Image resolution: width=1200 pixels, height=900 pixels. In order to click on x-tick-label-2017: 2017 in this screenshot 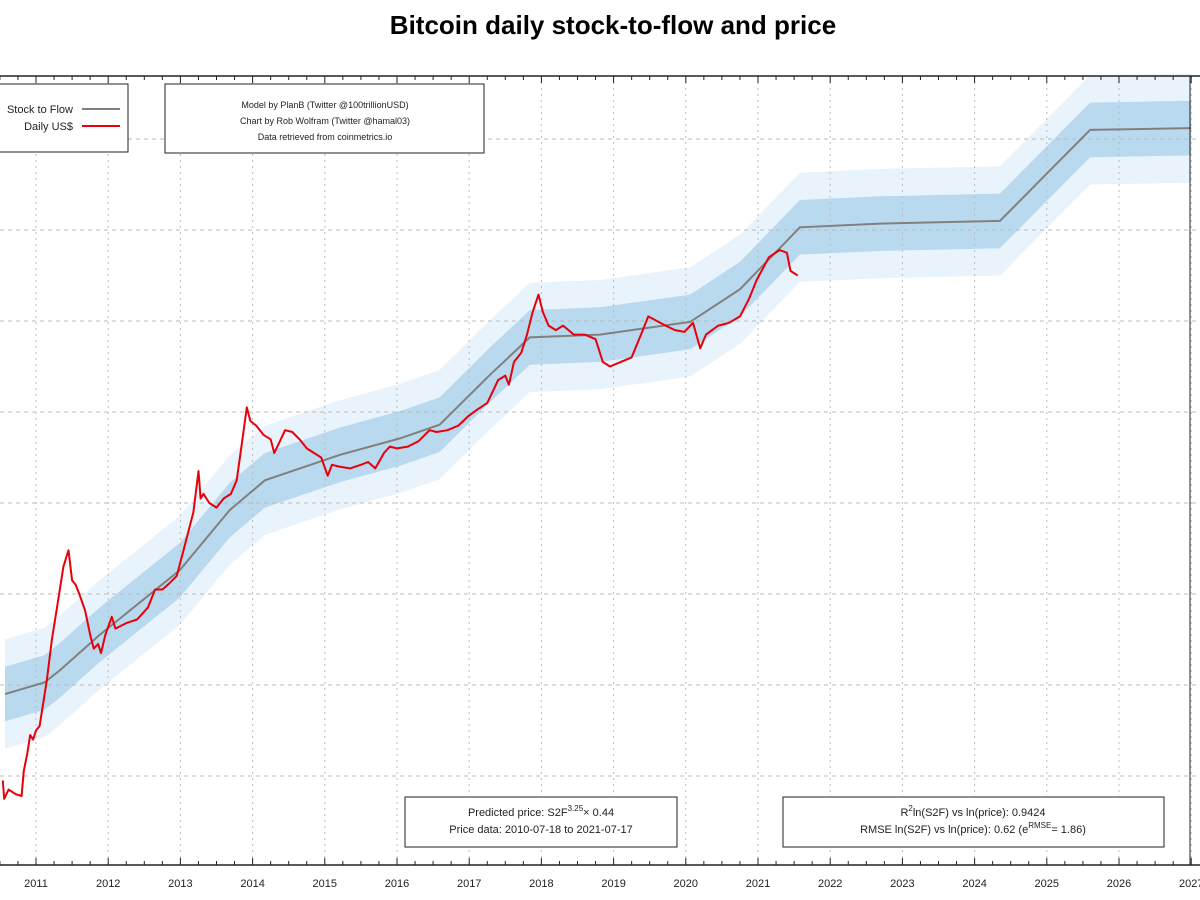, I will do `click(469, 884)`.